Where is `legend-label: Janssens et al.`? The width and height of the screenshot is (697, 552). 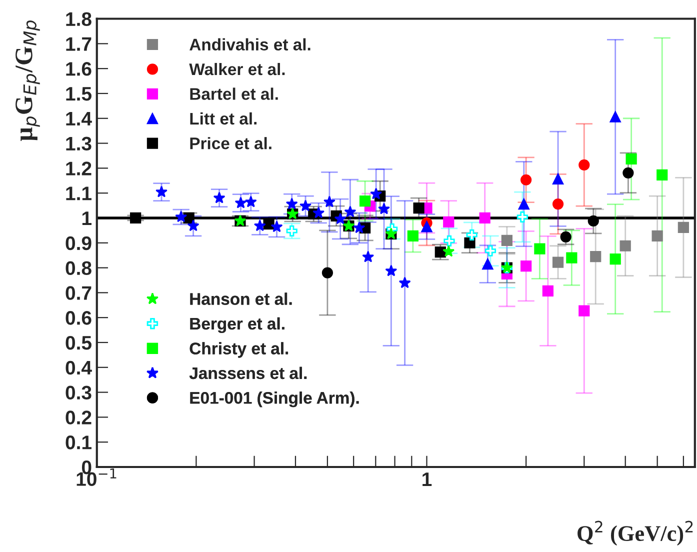
legend-label: Janssens et al. is located at coordinates (248, 373).